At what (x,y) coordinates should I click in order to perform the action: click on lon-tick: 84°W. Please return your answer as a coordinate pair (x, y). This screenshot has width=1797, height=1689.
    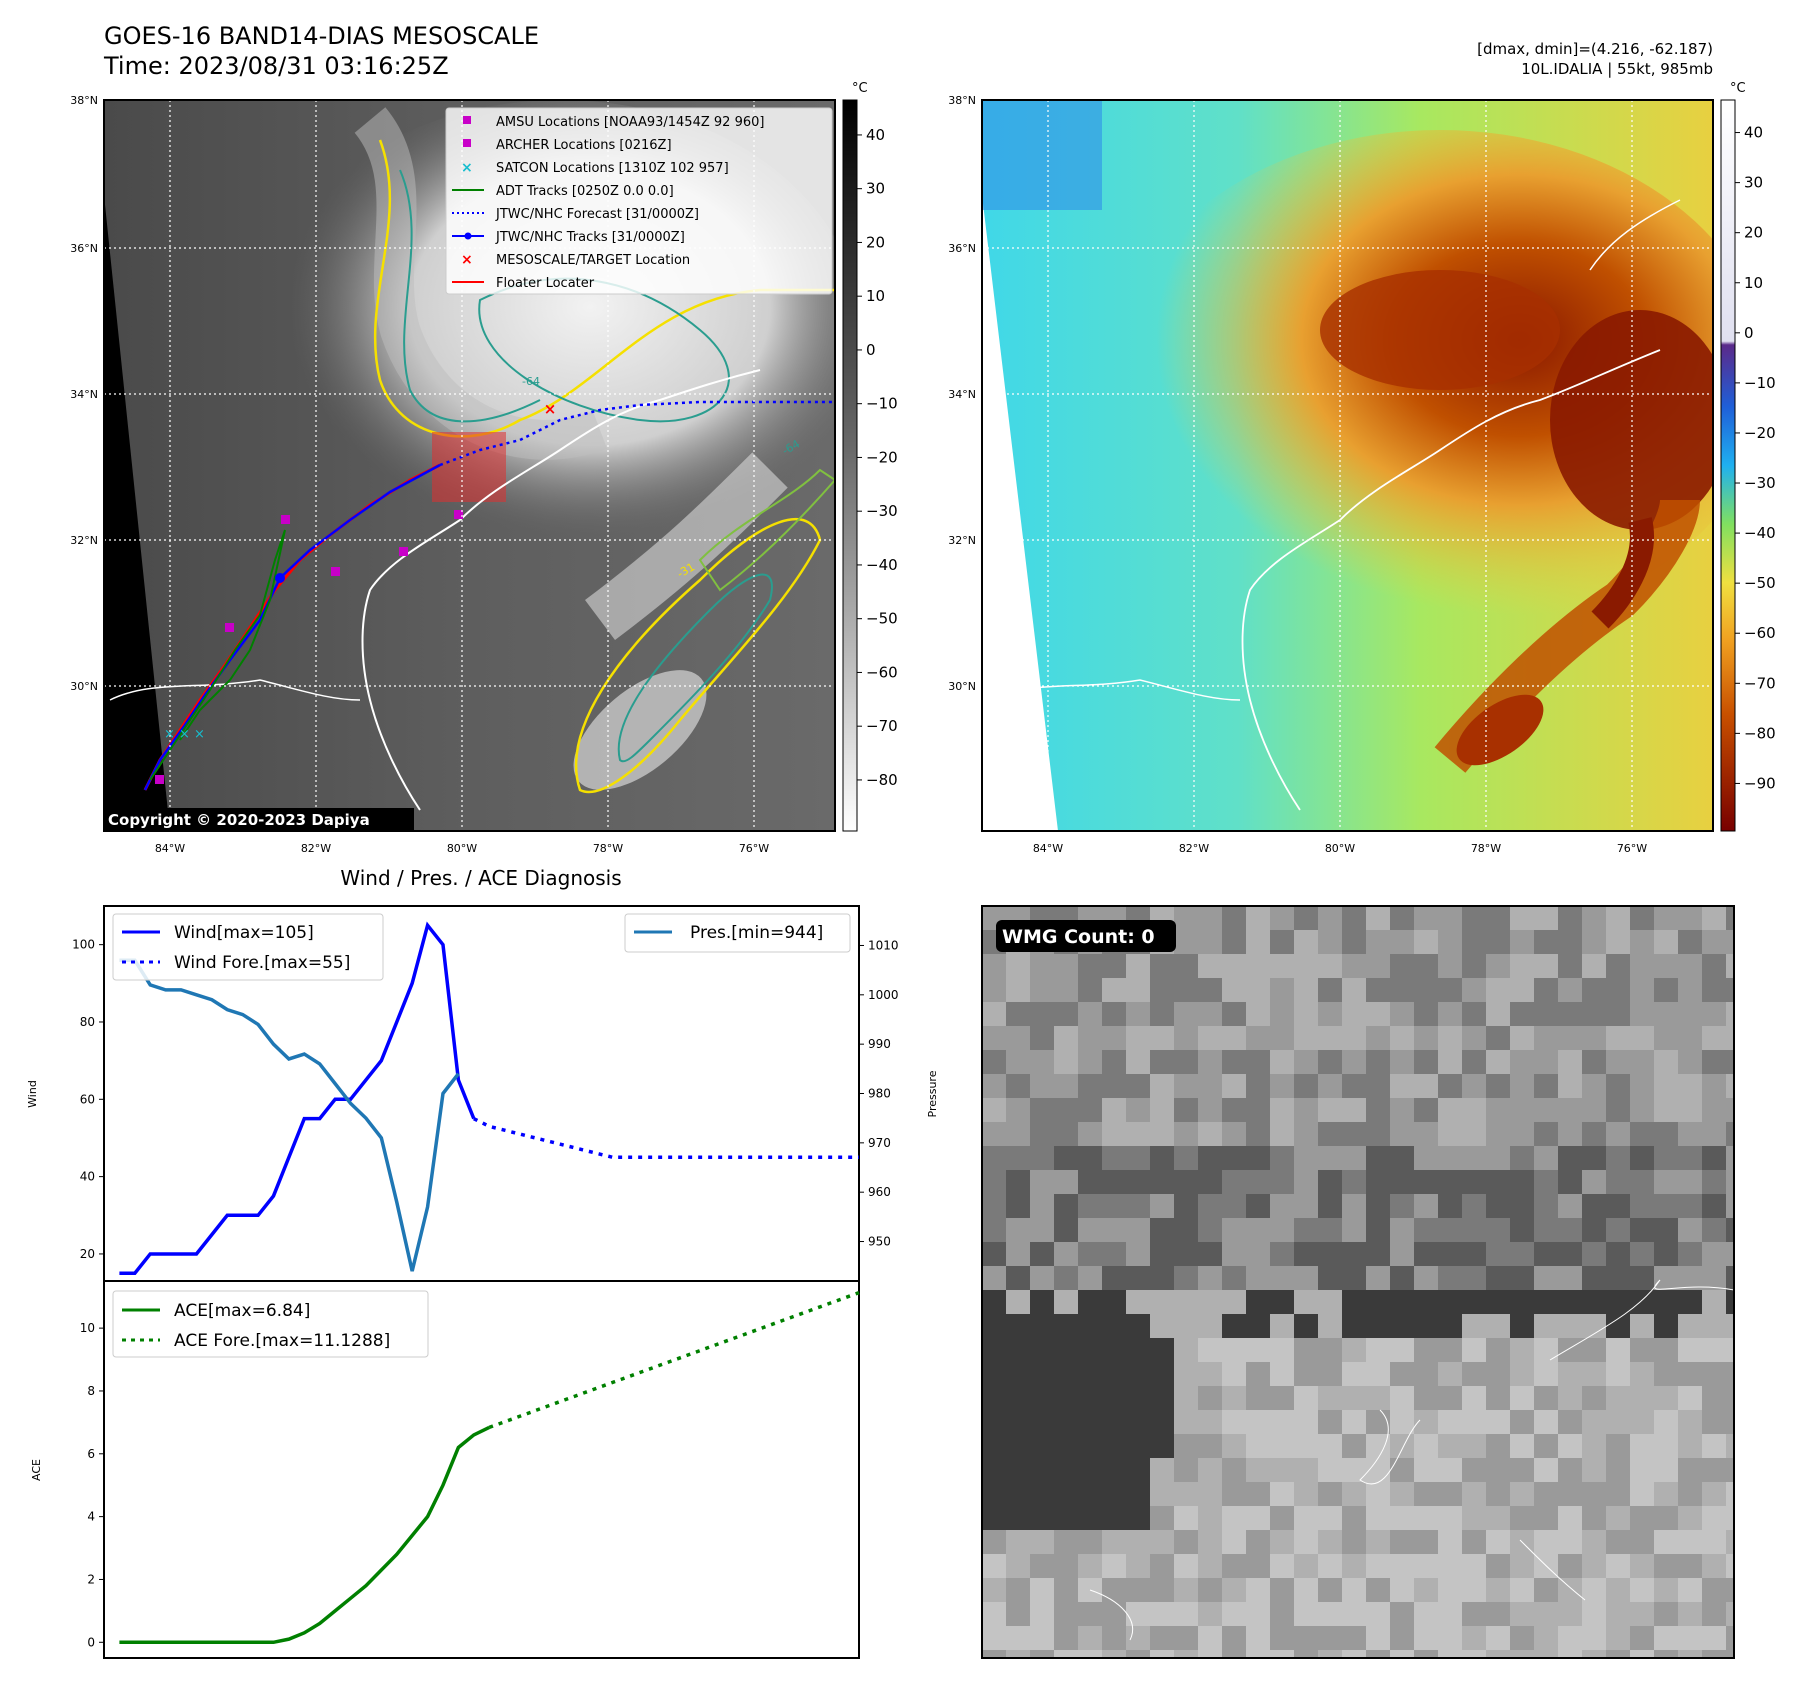
    Looking at the image, I should click on (170, 848).